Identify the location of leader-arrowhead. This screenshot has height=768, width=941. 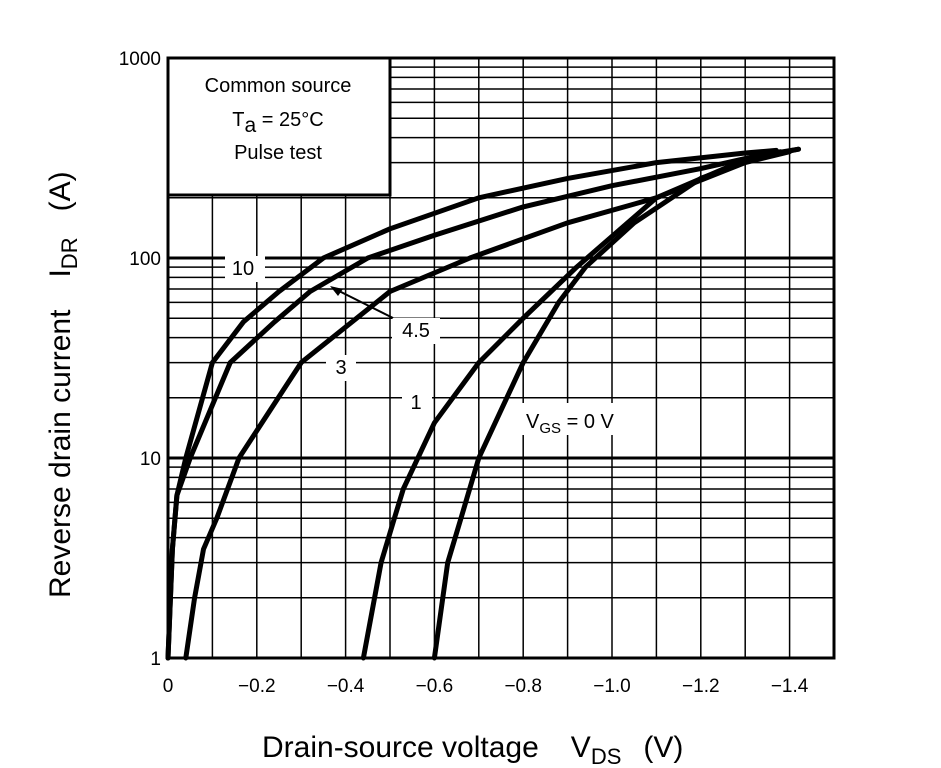
(336, 291).